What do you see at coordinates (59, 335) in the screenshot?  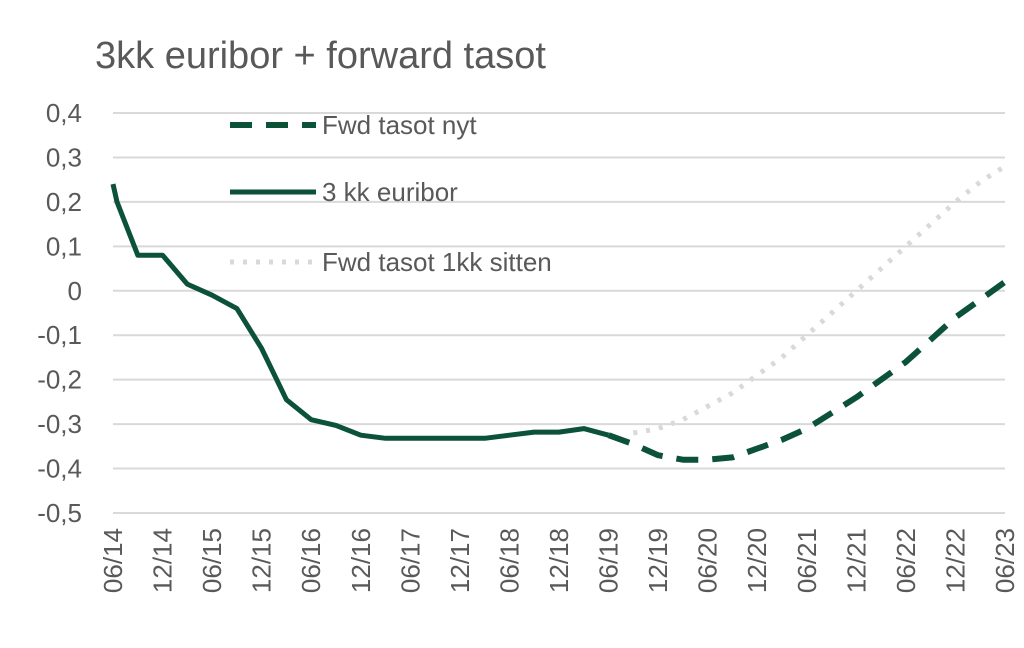 I see `y-tick-label: -0,1` at bounding box center [59, 335].